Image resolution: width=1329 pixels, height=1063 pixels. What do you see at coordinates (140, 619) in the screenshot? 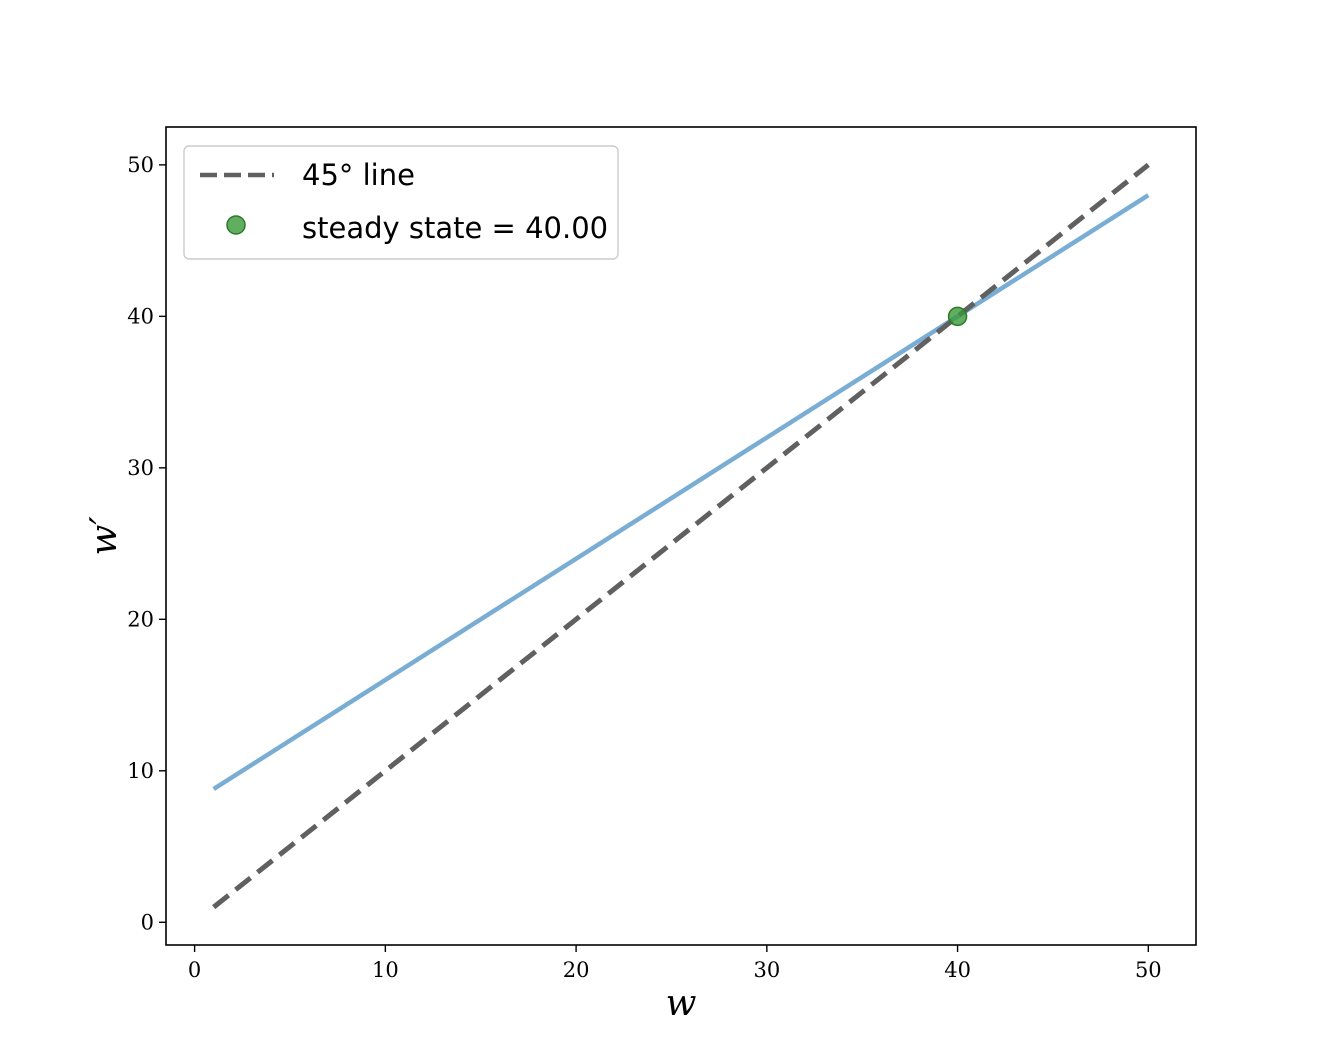
I see `y-tick-label: 20` at bounding box center [140, 619].